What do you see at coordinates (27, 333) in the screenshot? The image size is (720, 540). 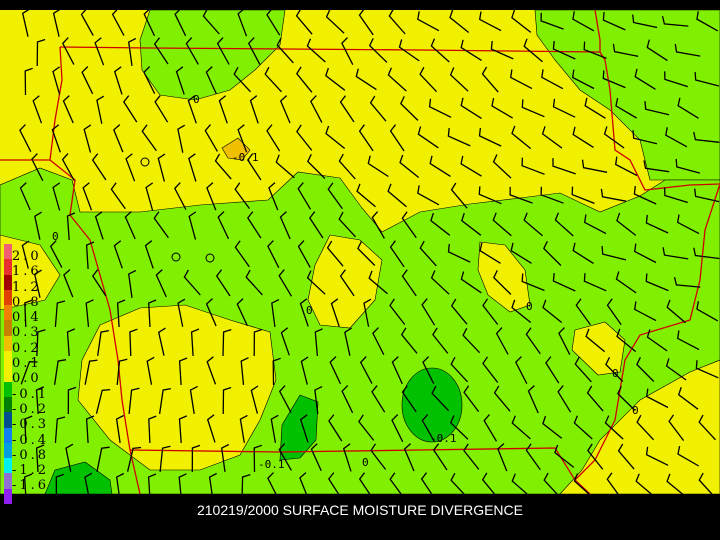 I see `legend-label: 0.3` at bounding box center [27, 333].